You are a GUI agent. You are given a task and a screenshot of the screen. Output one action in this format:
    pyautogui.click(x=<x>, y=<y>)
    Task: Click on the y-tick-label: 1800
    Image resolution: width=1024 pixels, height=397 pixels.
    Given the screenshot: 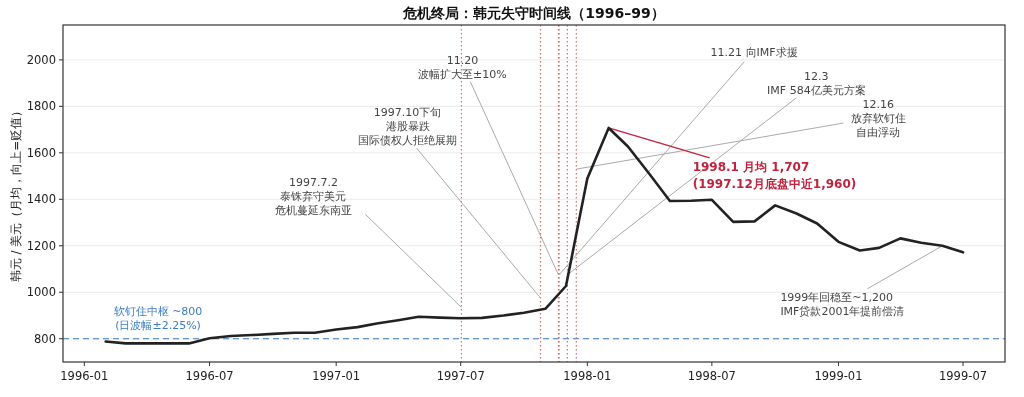 What is the action you would take?
    pyautogui.click(x=41, y=106)
    